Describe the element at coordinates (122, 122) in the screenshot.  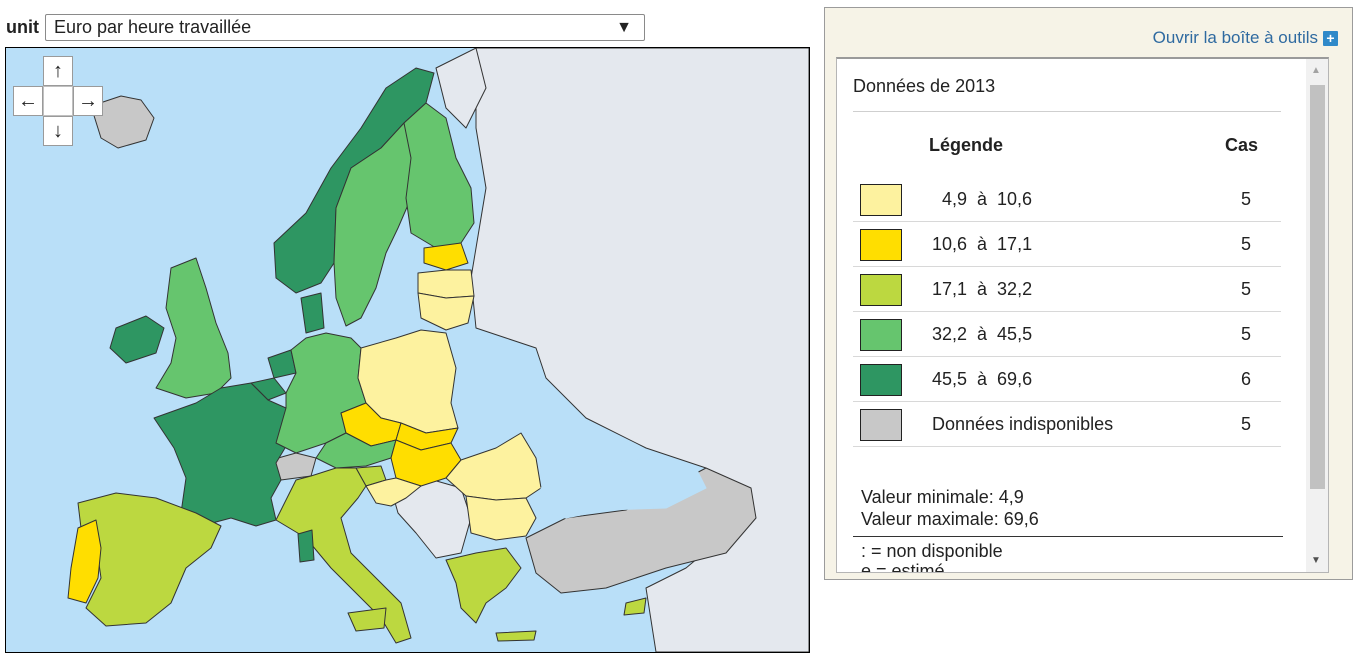
I see `iceland` at that location.